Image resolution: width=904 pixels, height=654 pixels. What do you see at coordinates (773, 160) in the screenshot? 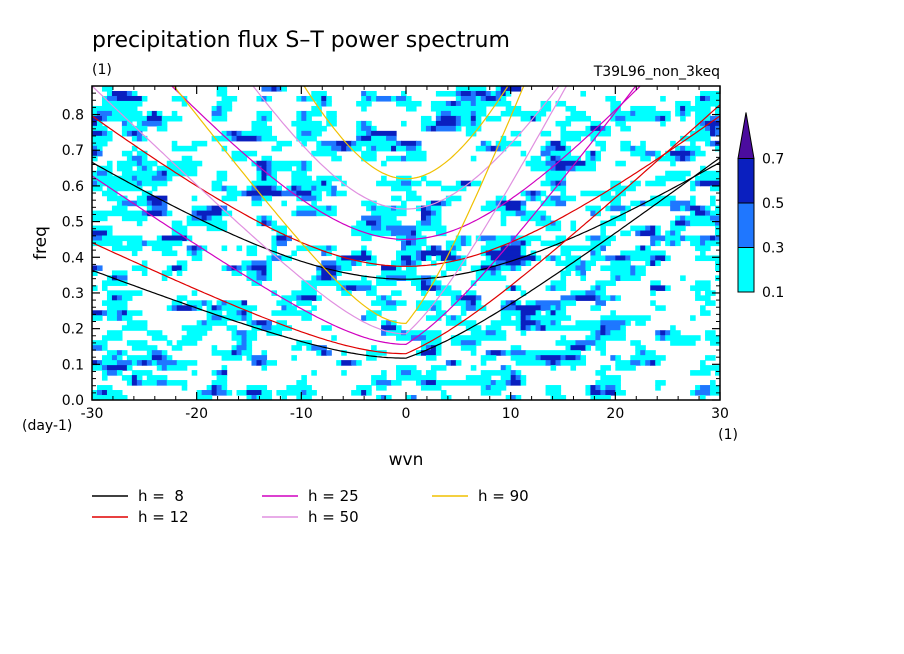
I see `colorbar-label: 0.7` at bounding box center [773, 160].